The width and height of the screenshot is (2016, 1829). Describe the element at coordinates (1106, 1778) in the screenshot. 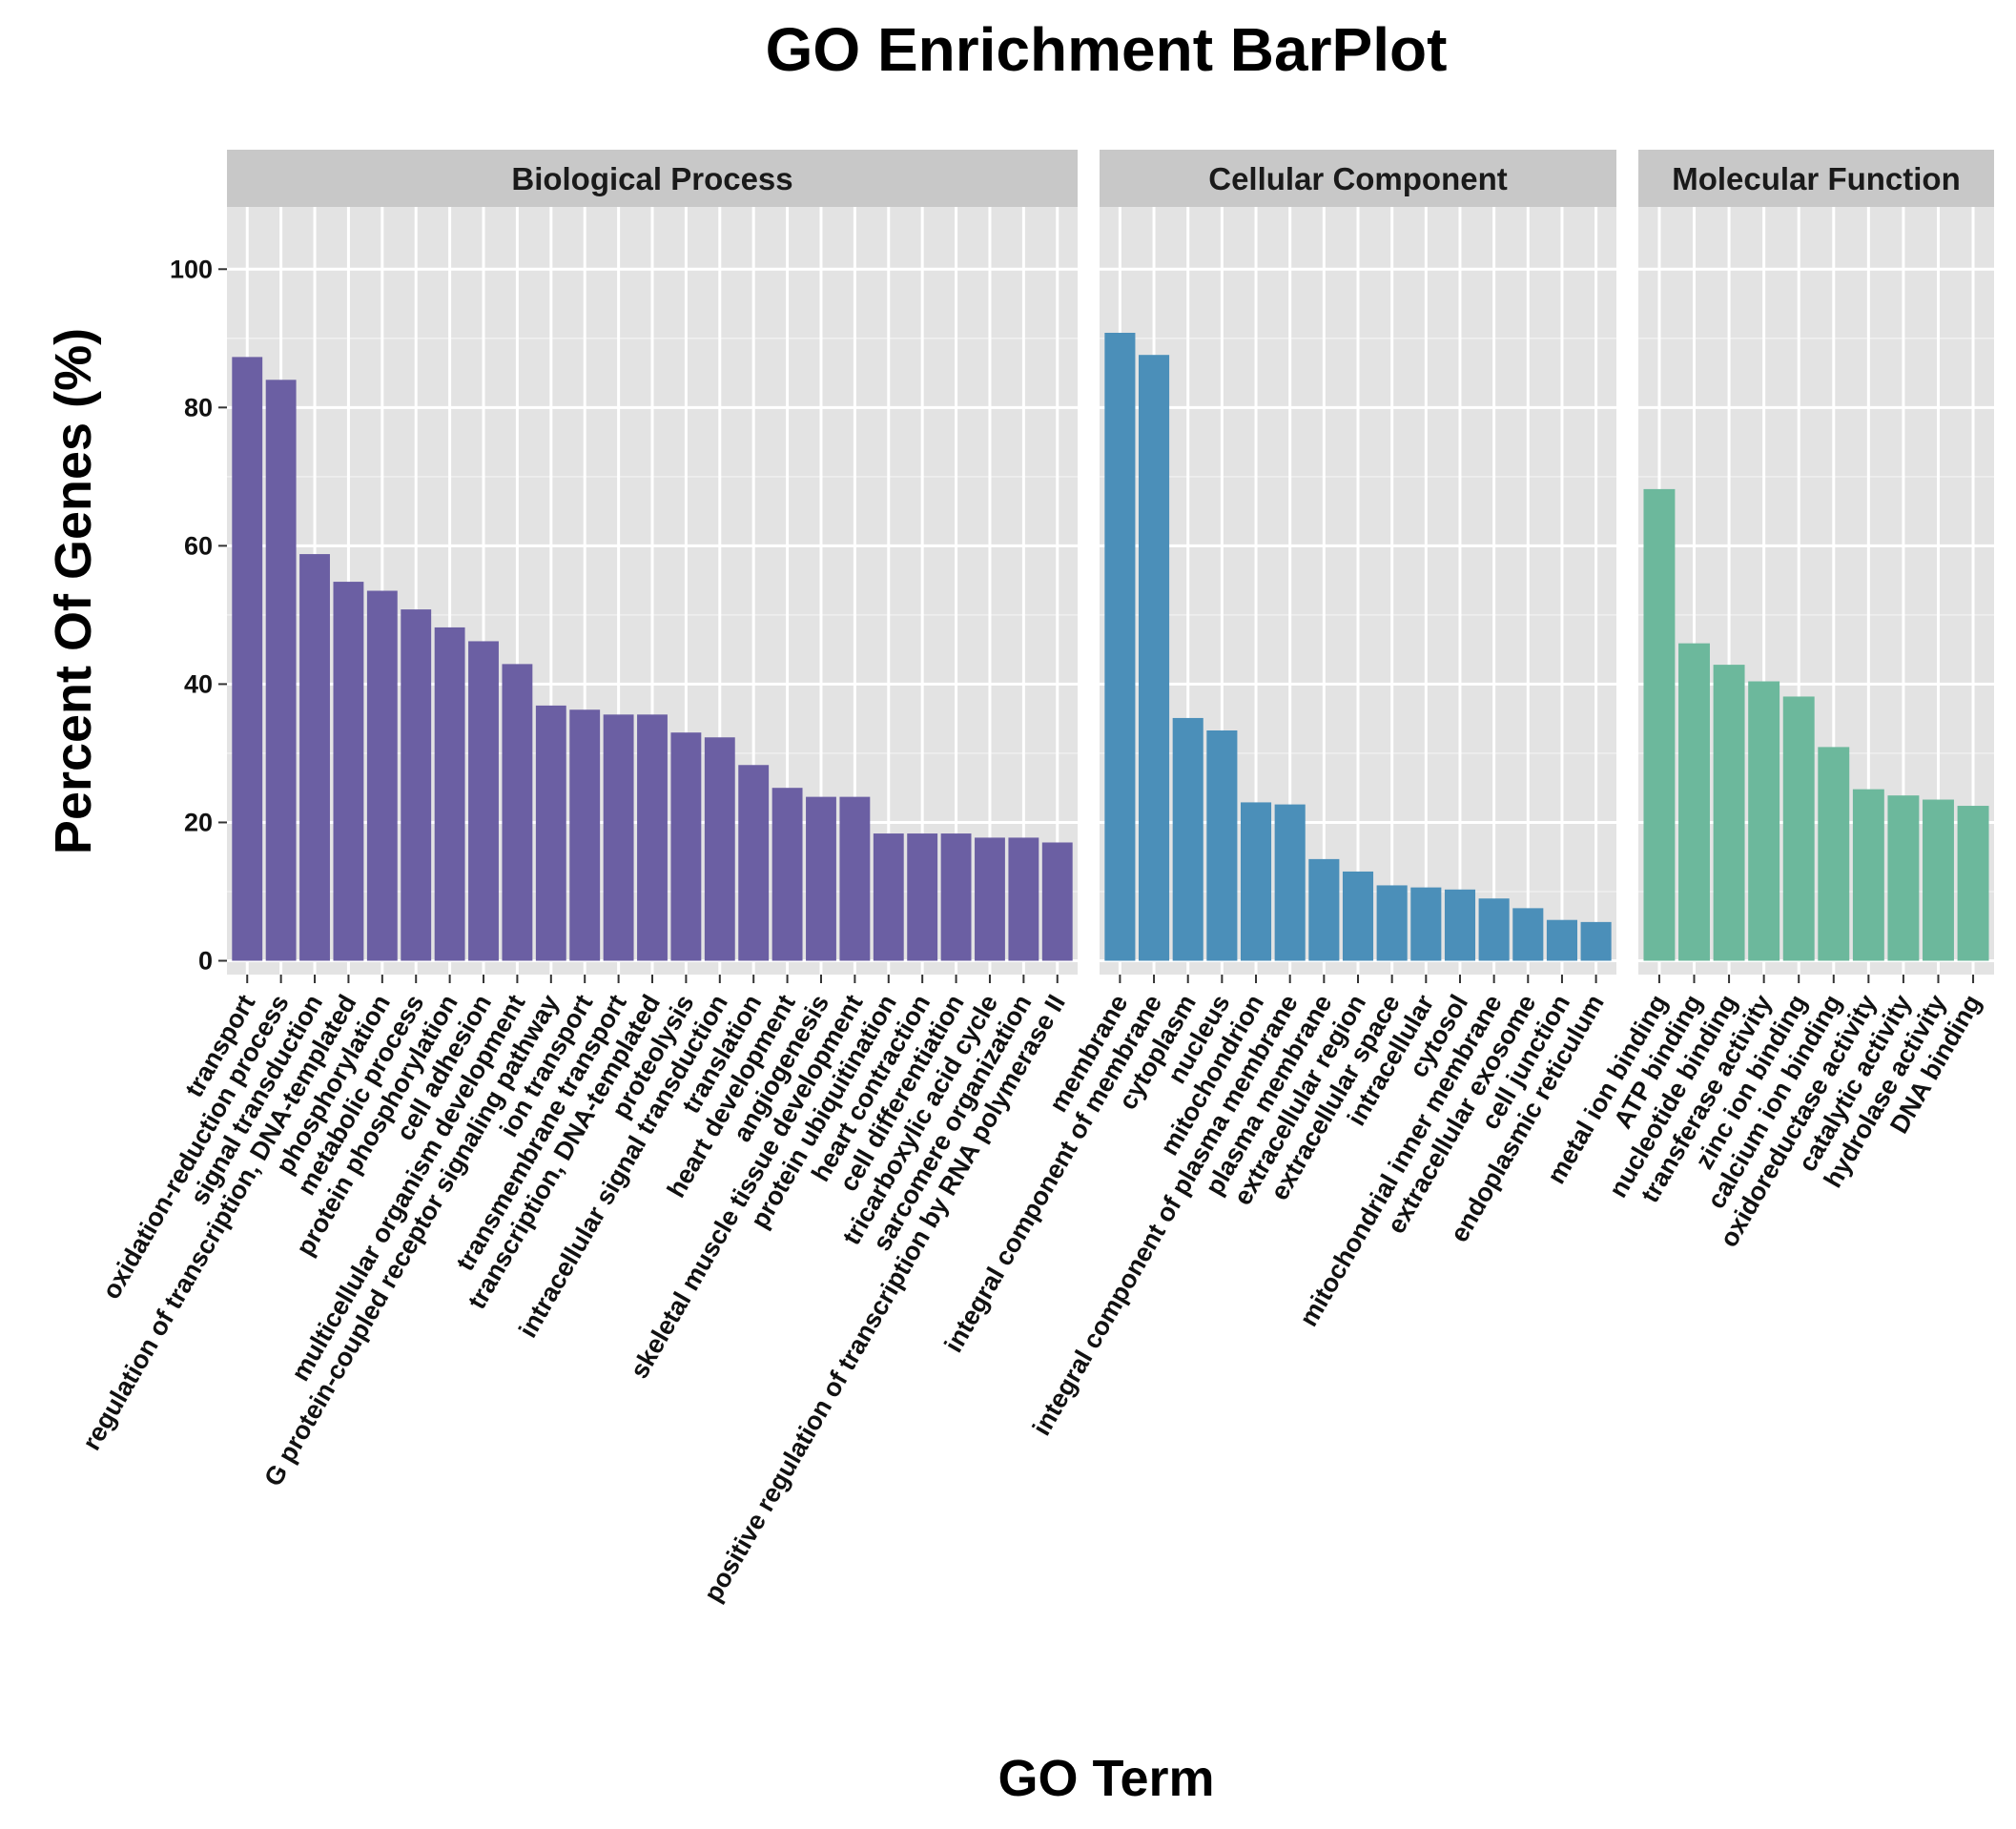

I see `x-axis-title: GO Term` at that location.